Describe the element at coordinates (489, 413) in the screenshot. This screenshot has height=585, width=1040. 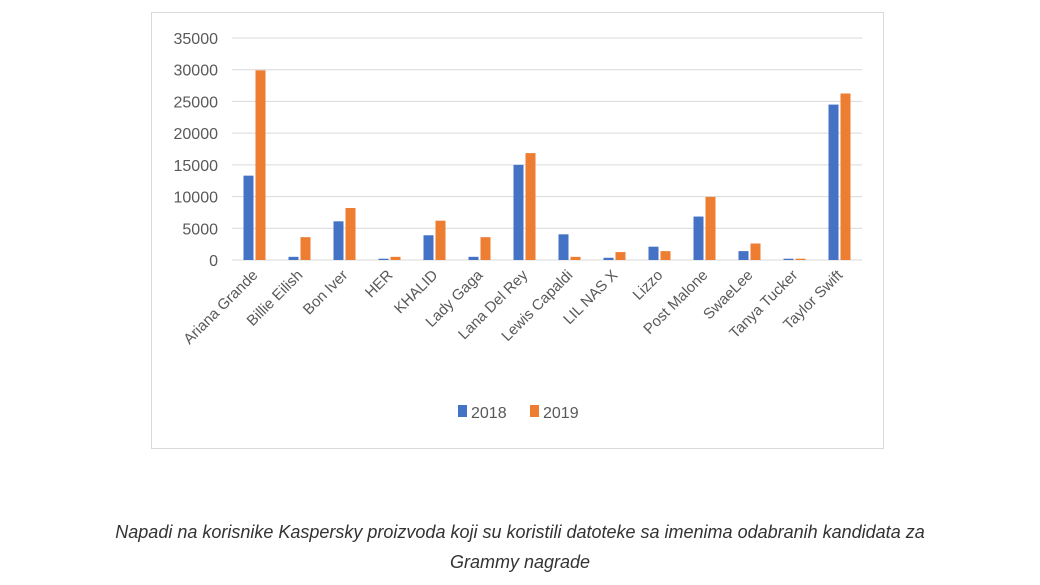
I see `legend-label: 2018` at that location.